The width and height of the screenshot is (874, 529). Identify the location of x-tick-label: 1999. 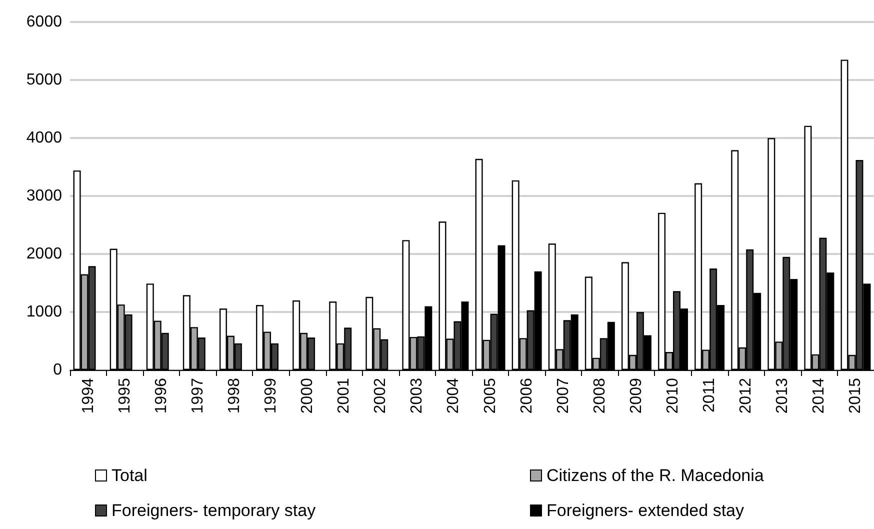
(271, 396).